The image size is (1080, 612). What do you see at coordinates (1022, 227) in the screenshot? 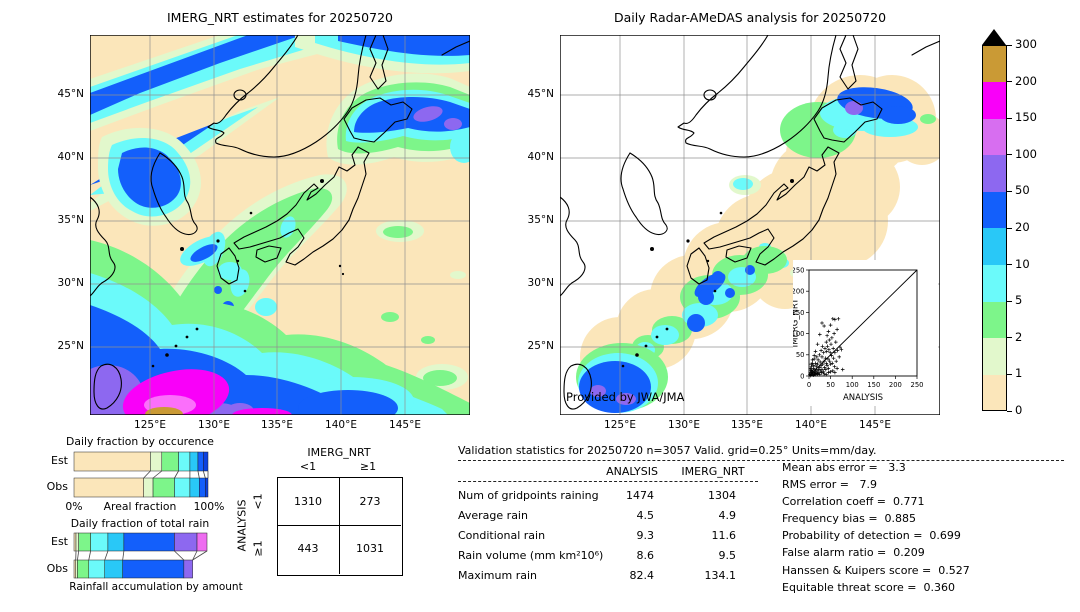
I see `colorbar-tick-label: 20` at bounding box center [1022, 227].